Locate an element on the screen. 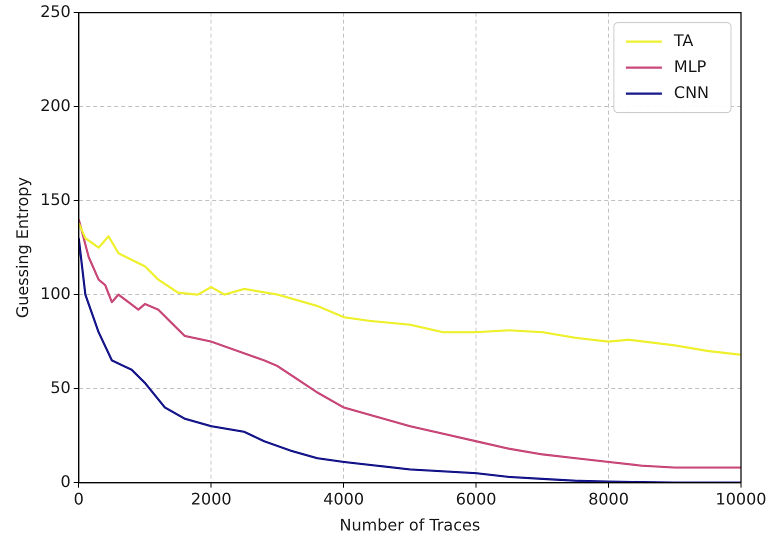 The image size is (771, 545). x-tick-label: 4000 is located at coordinates (343, 498).